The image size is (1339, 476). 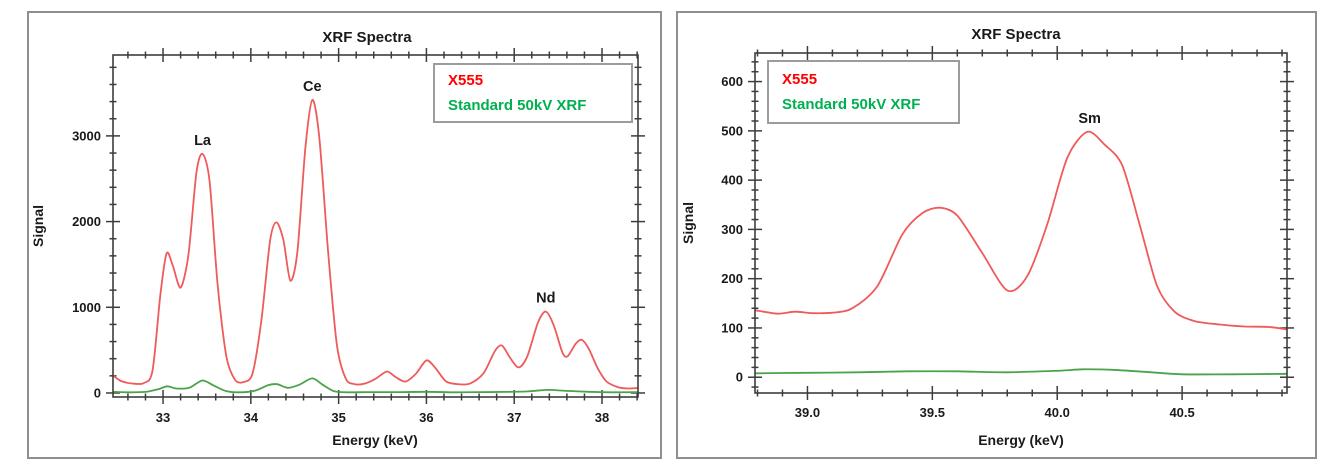 I want to click on y-tick-label: 3000, so click(x=86, y=135).